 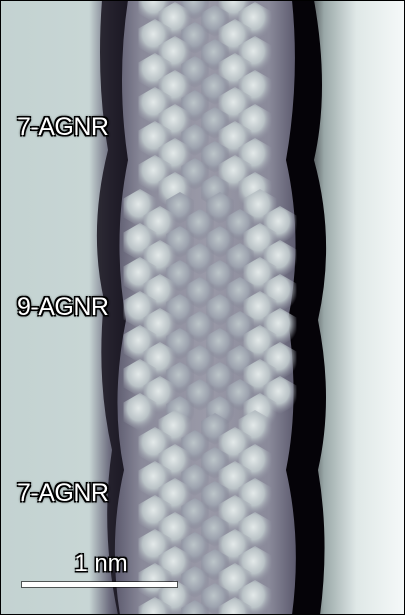 I want to click on scale-bar, so click(x=99, y=584).